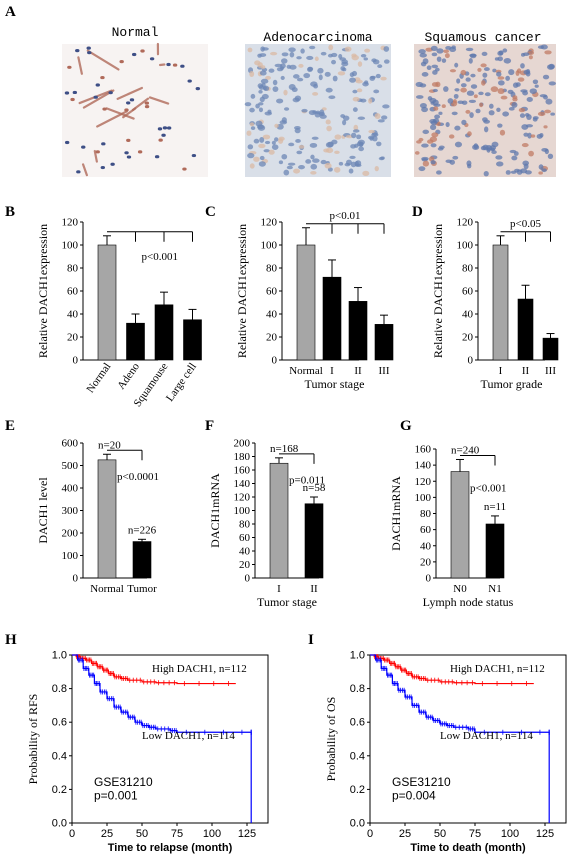 Image resolution: width=581 pixels, height=867 pixels. I want to click on x-tick-label: Adeno, so click(128, 375).